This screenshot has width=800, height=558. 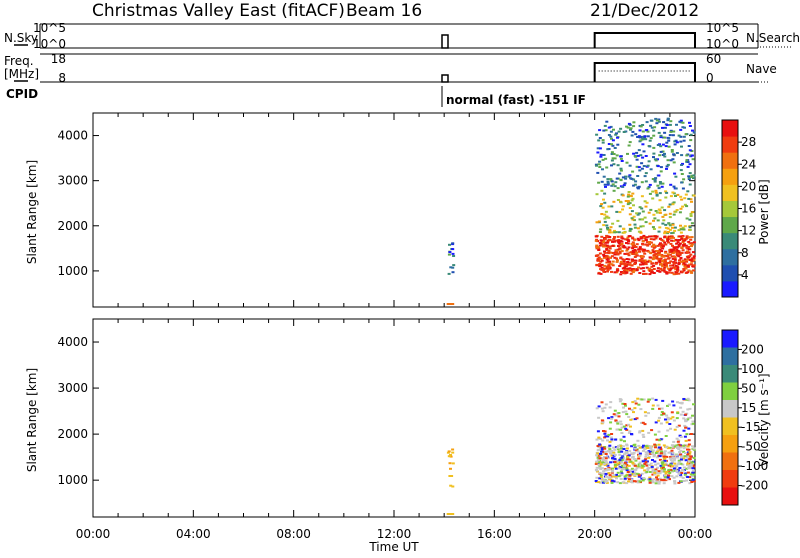 What do you see at coordinates (644, 72) in the screenshot?
I see `freq-trace` at bounding box center [644, 72].